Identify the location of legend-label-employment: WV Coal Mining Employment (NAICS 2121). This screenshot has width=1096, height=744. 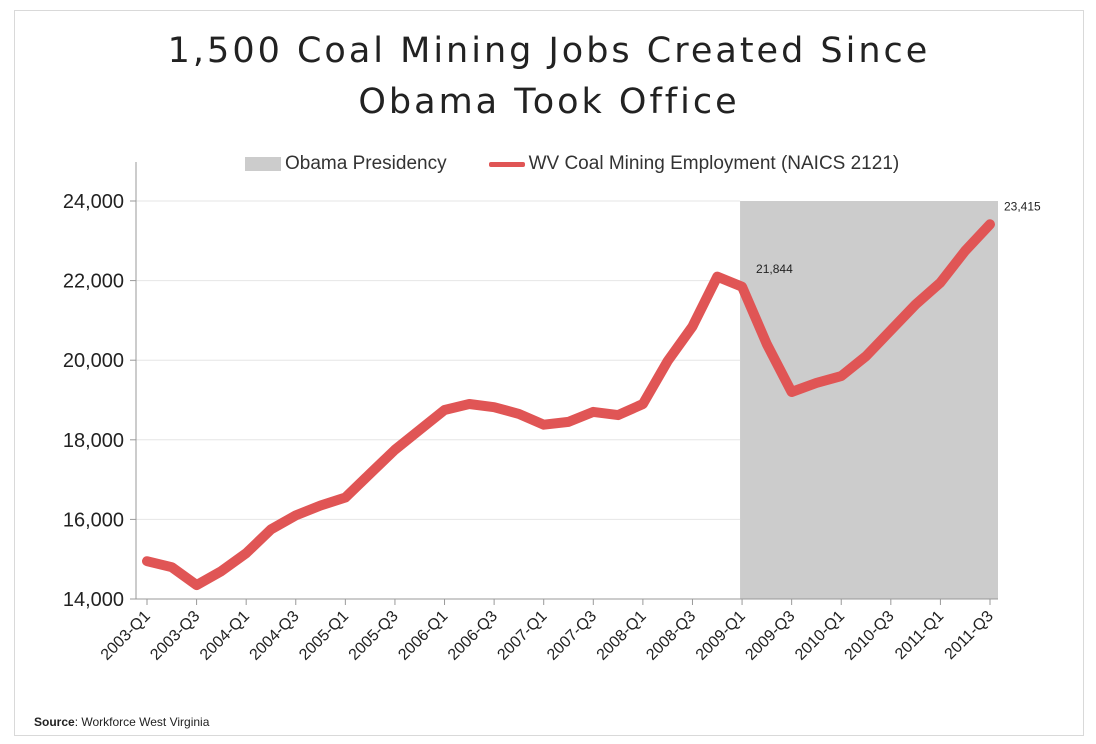
(714, 163).